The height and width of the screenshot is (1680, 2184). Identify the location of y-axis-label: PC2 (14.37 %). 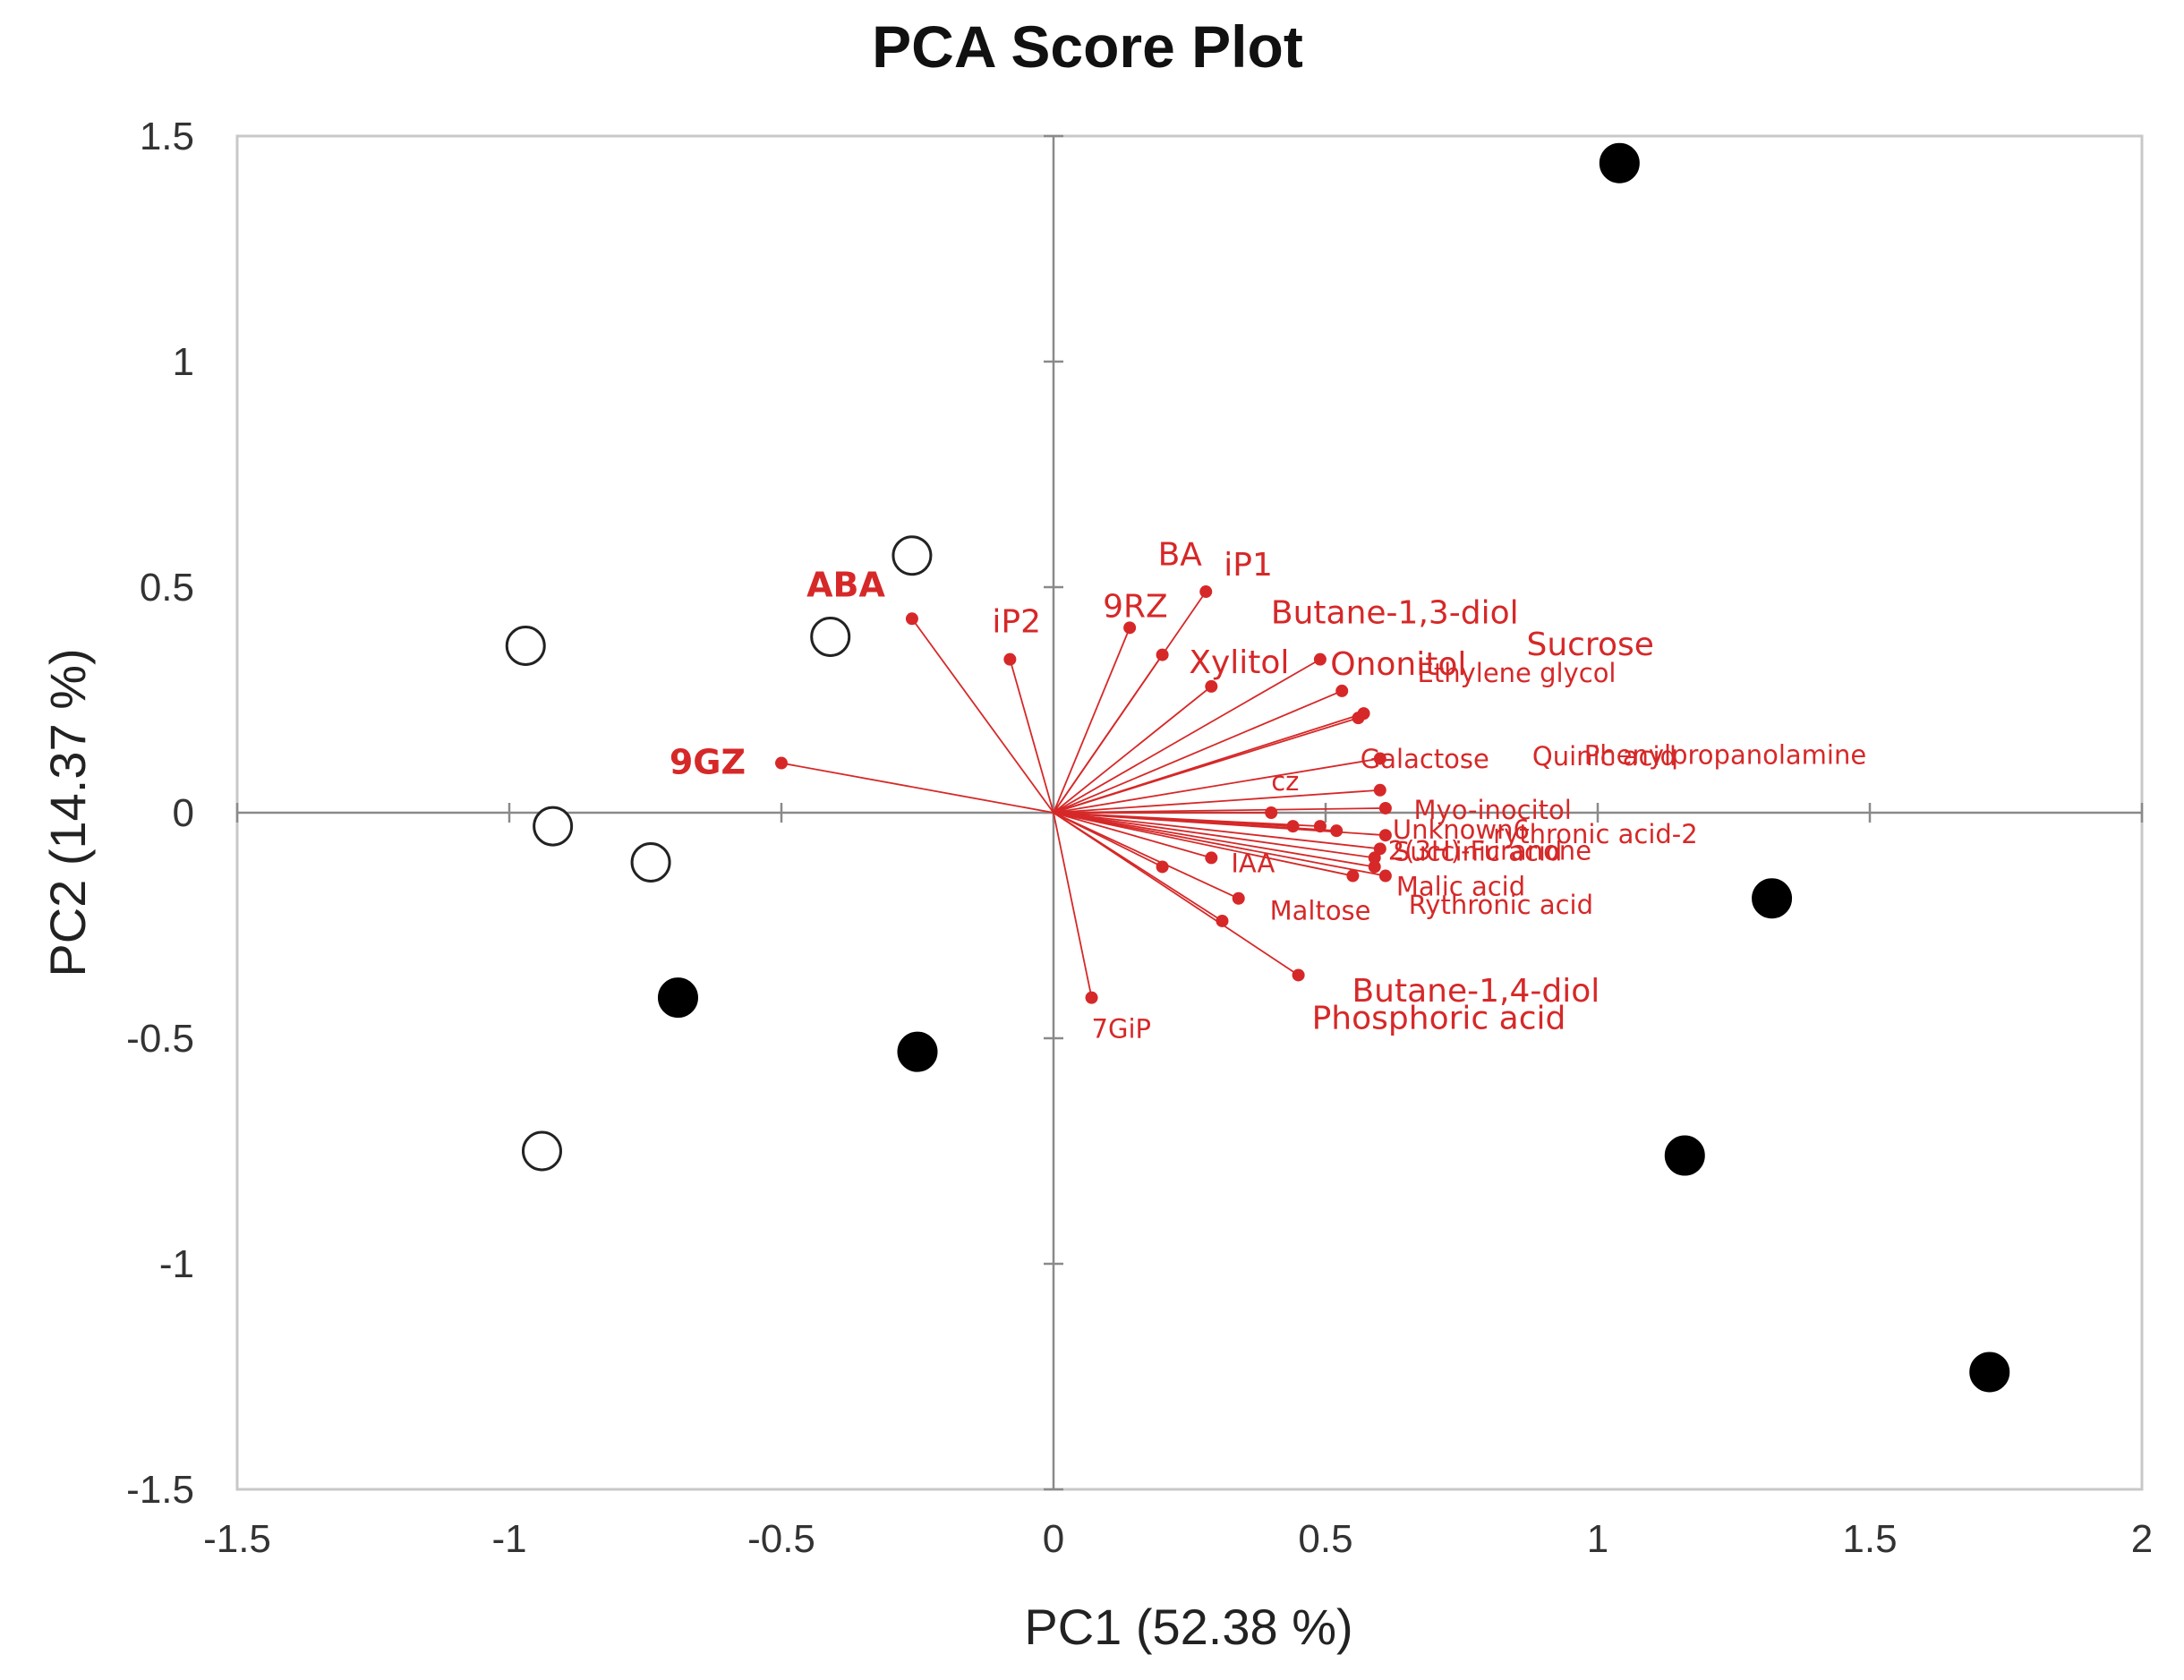
(67, 812).